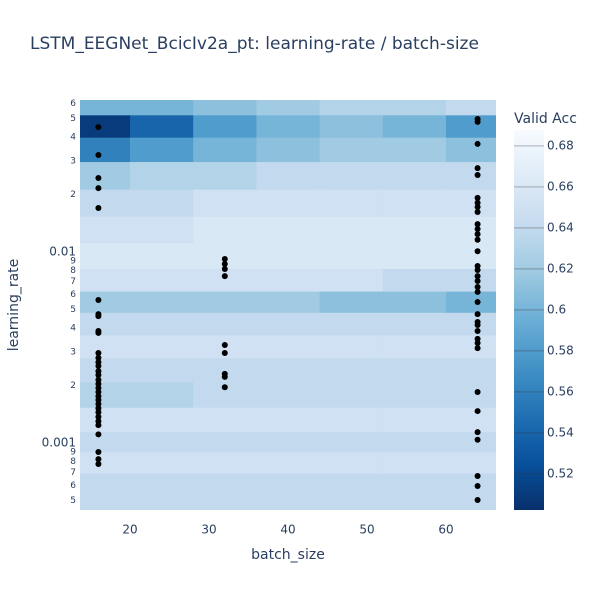 The height and width of the screenshot is (604, 600). Describe the element at coordinates (556, 309) in the screenshot. I see `colorbar-tick-label: 0.6` at that location.